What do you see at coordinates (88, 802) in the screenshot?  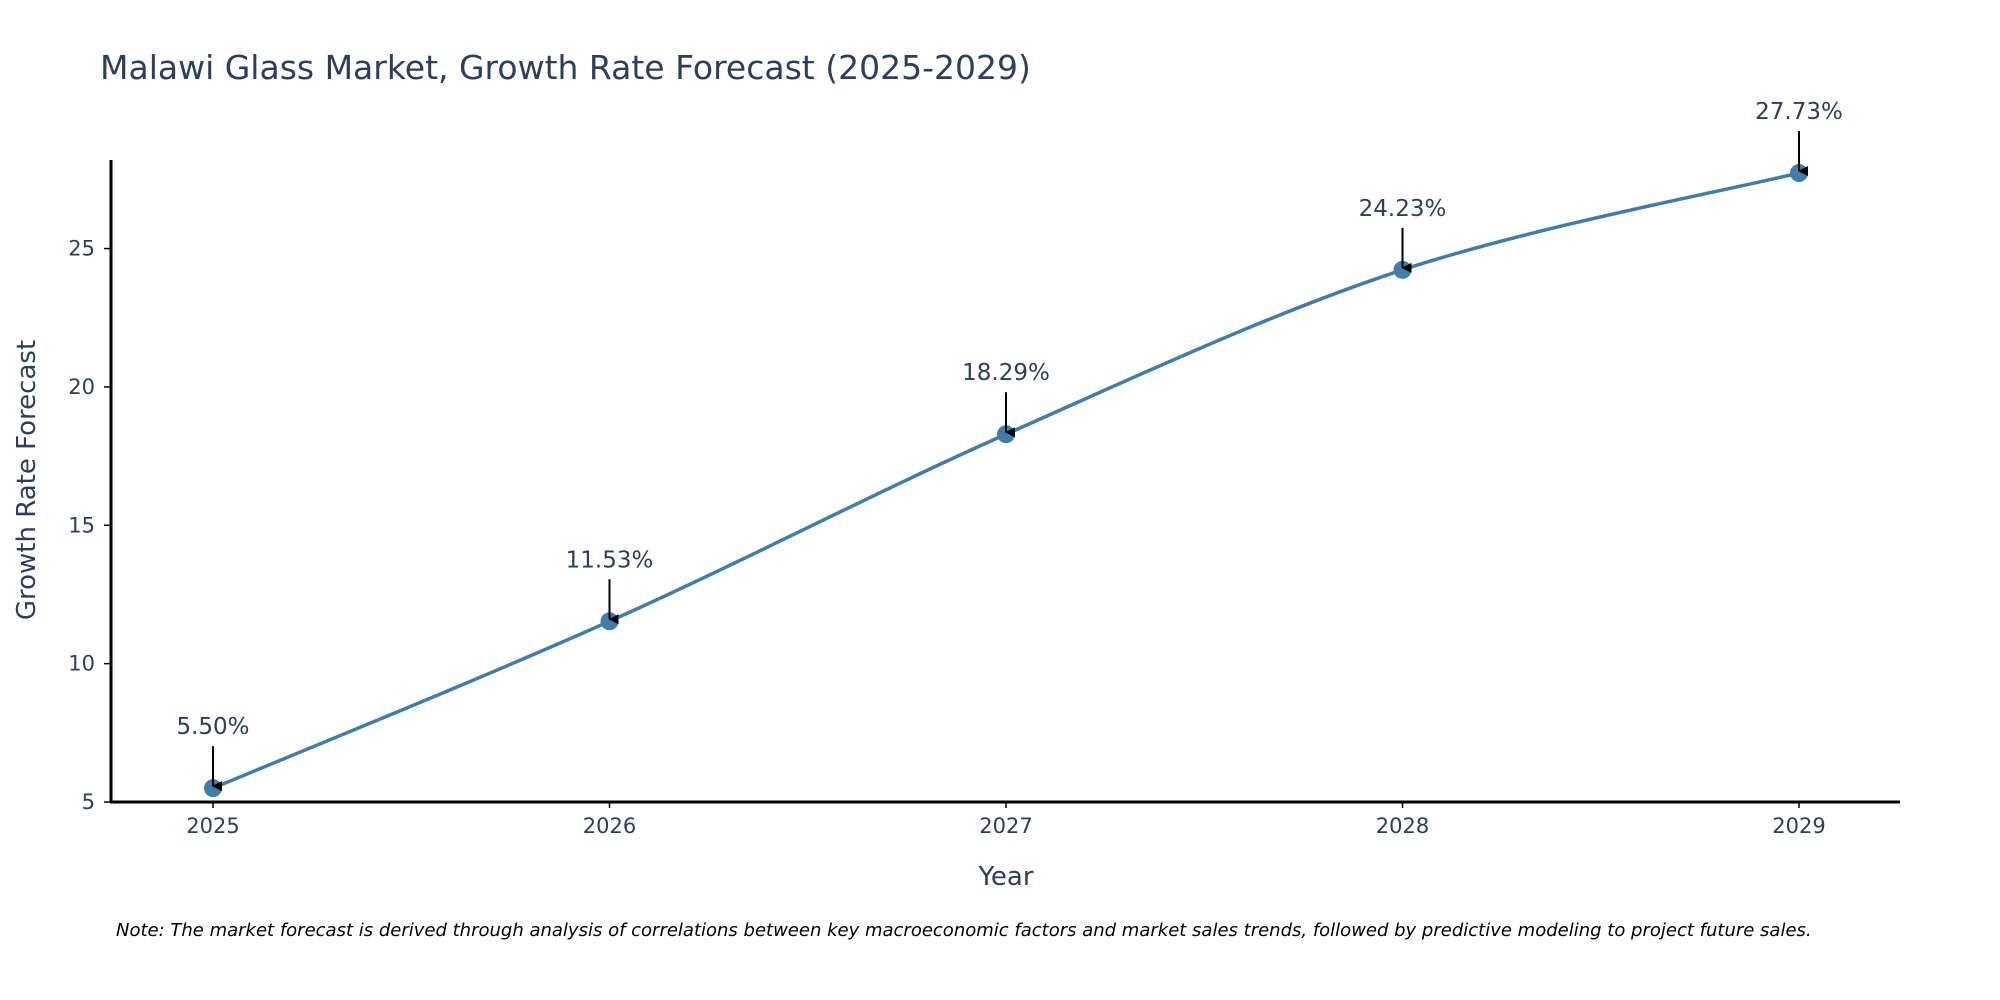 I see `y-tick-label: 5` at bounding box center [88, 802].